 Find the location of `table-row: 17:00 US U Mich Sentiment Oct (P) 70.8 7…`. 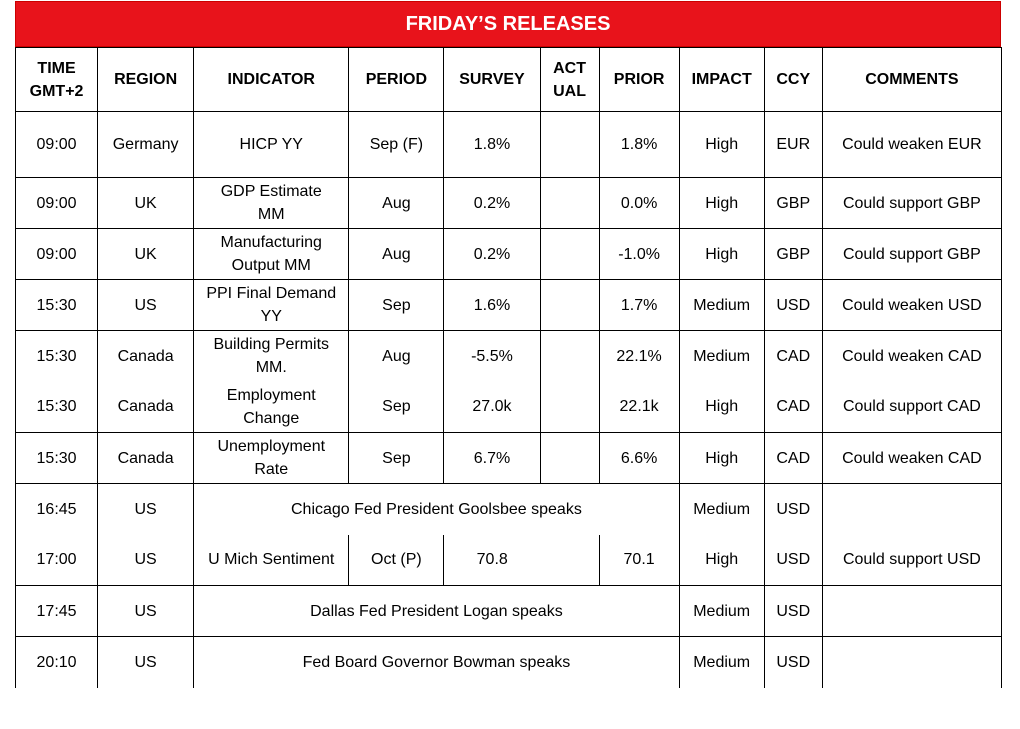

table-row: 17:00 US U Mich Sentiment Oct (P) 70.8 7… is located at coordinates (508, 560).